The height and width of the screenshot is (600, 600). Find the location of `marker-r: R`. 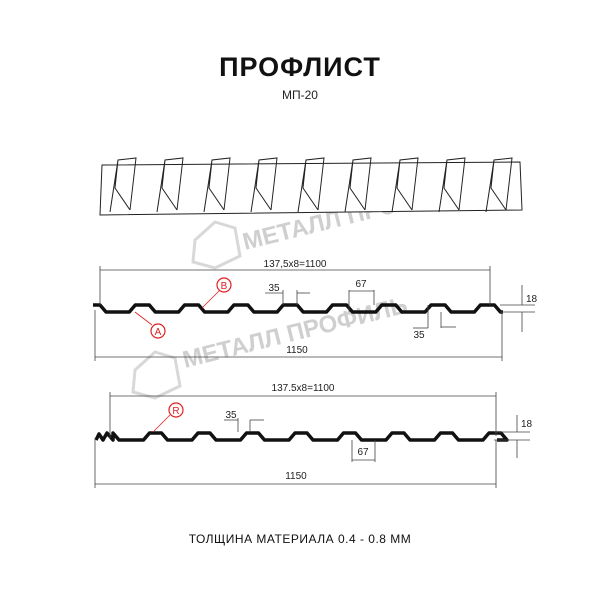

marker-r: R is located at coordinates (168, 417).